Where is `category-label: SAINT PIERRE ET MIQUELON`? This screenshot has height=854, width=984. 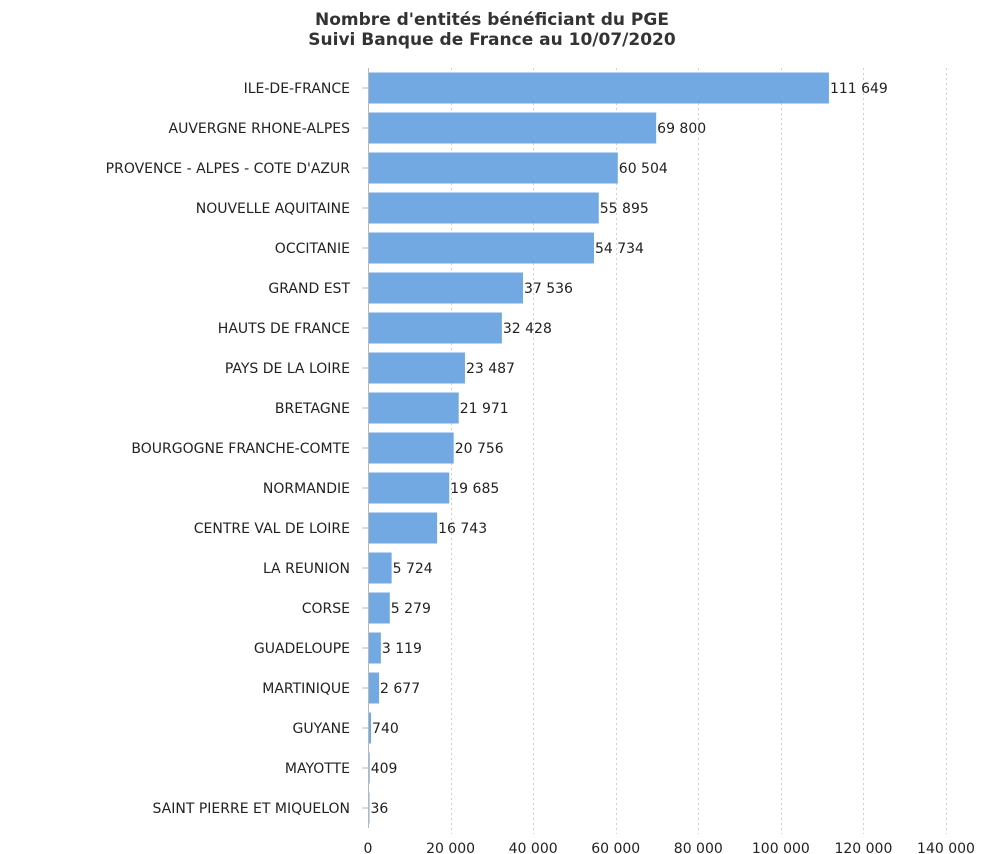 category-label: SAINT PIERRE ET MIQUELON is located at coordinates (251, 809).